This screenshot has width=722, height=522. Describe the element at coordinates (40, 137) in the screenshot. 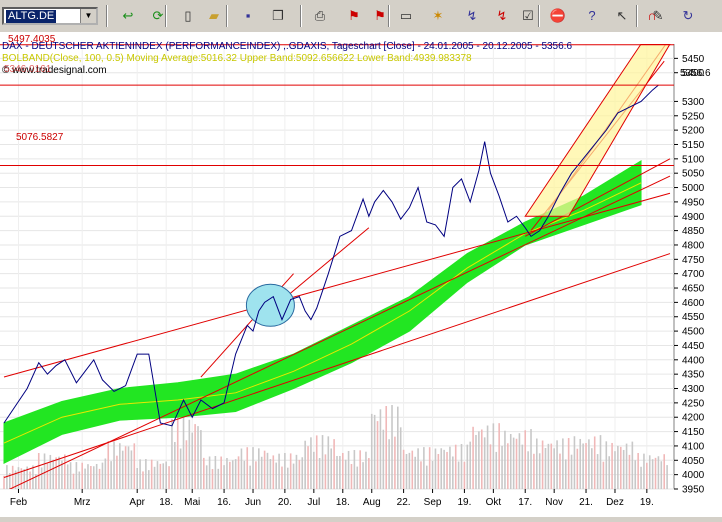

I see `label-level-5076: 5076.5827` at that location.